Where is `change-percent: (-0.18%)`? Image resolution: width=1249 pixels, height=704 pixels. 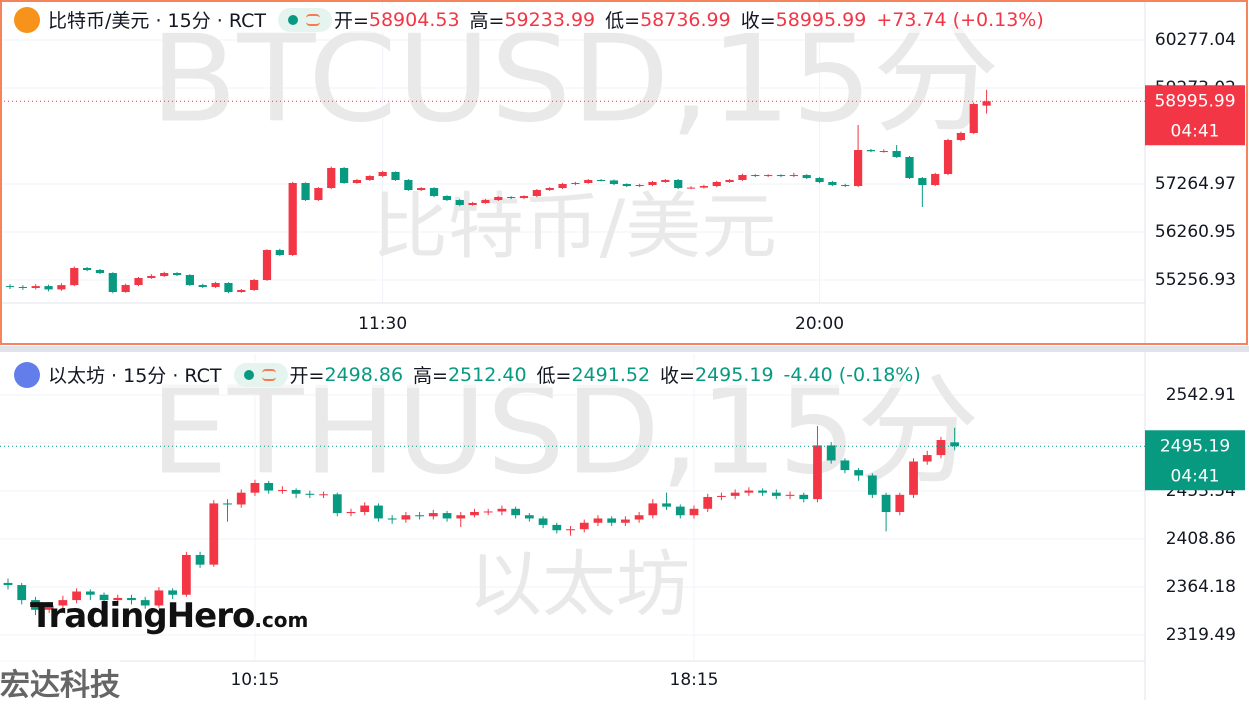
change-percent: (-0.18%) is located at coordinates (879, 374).